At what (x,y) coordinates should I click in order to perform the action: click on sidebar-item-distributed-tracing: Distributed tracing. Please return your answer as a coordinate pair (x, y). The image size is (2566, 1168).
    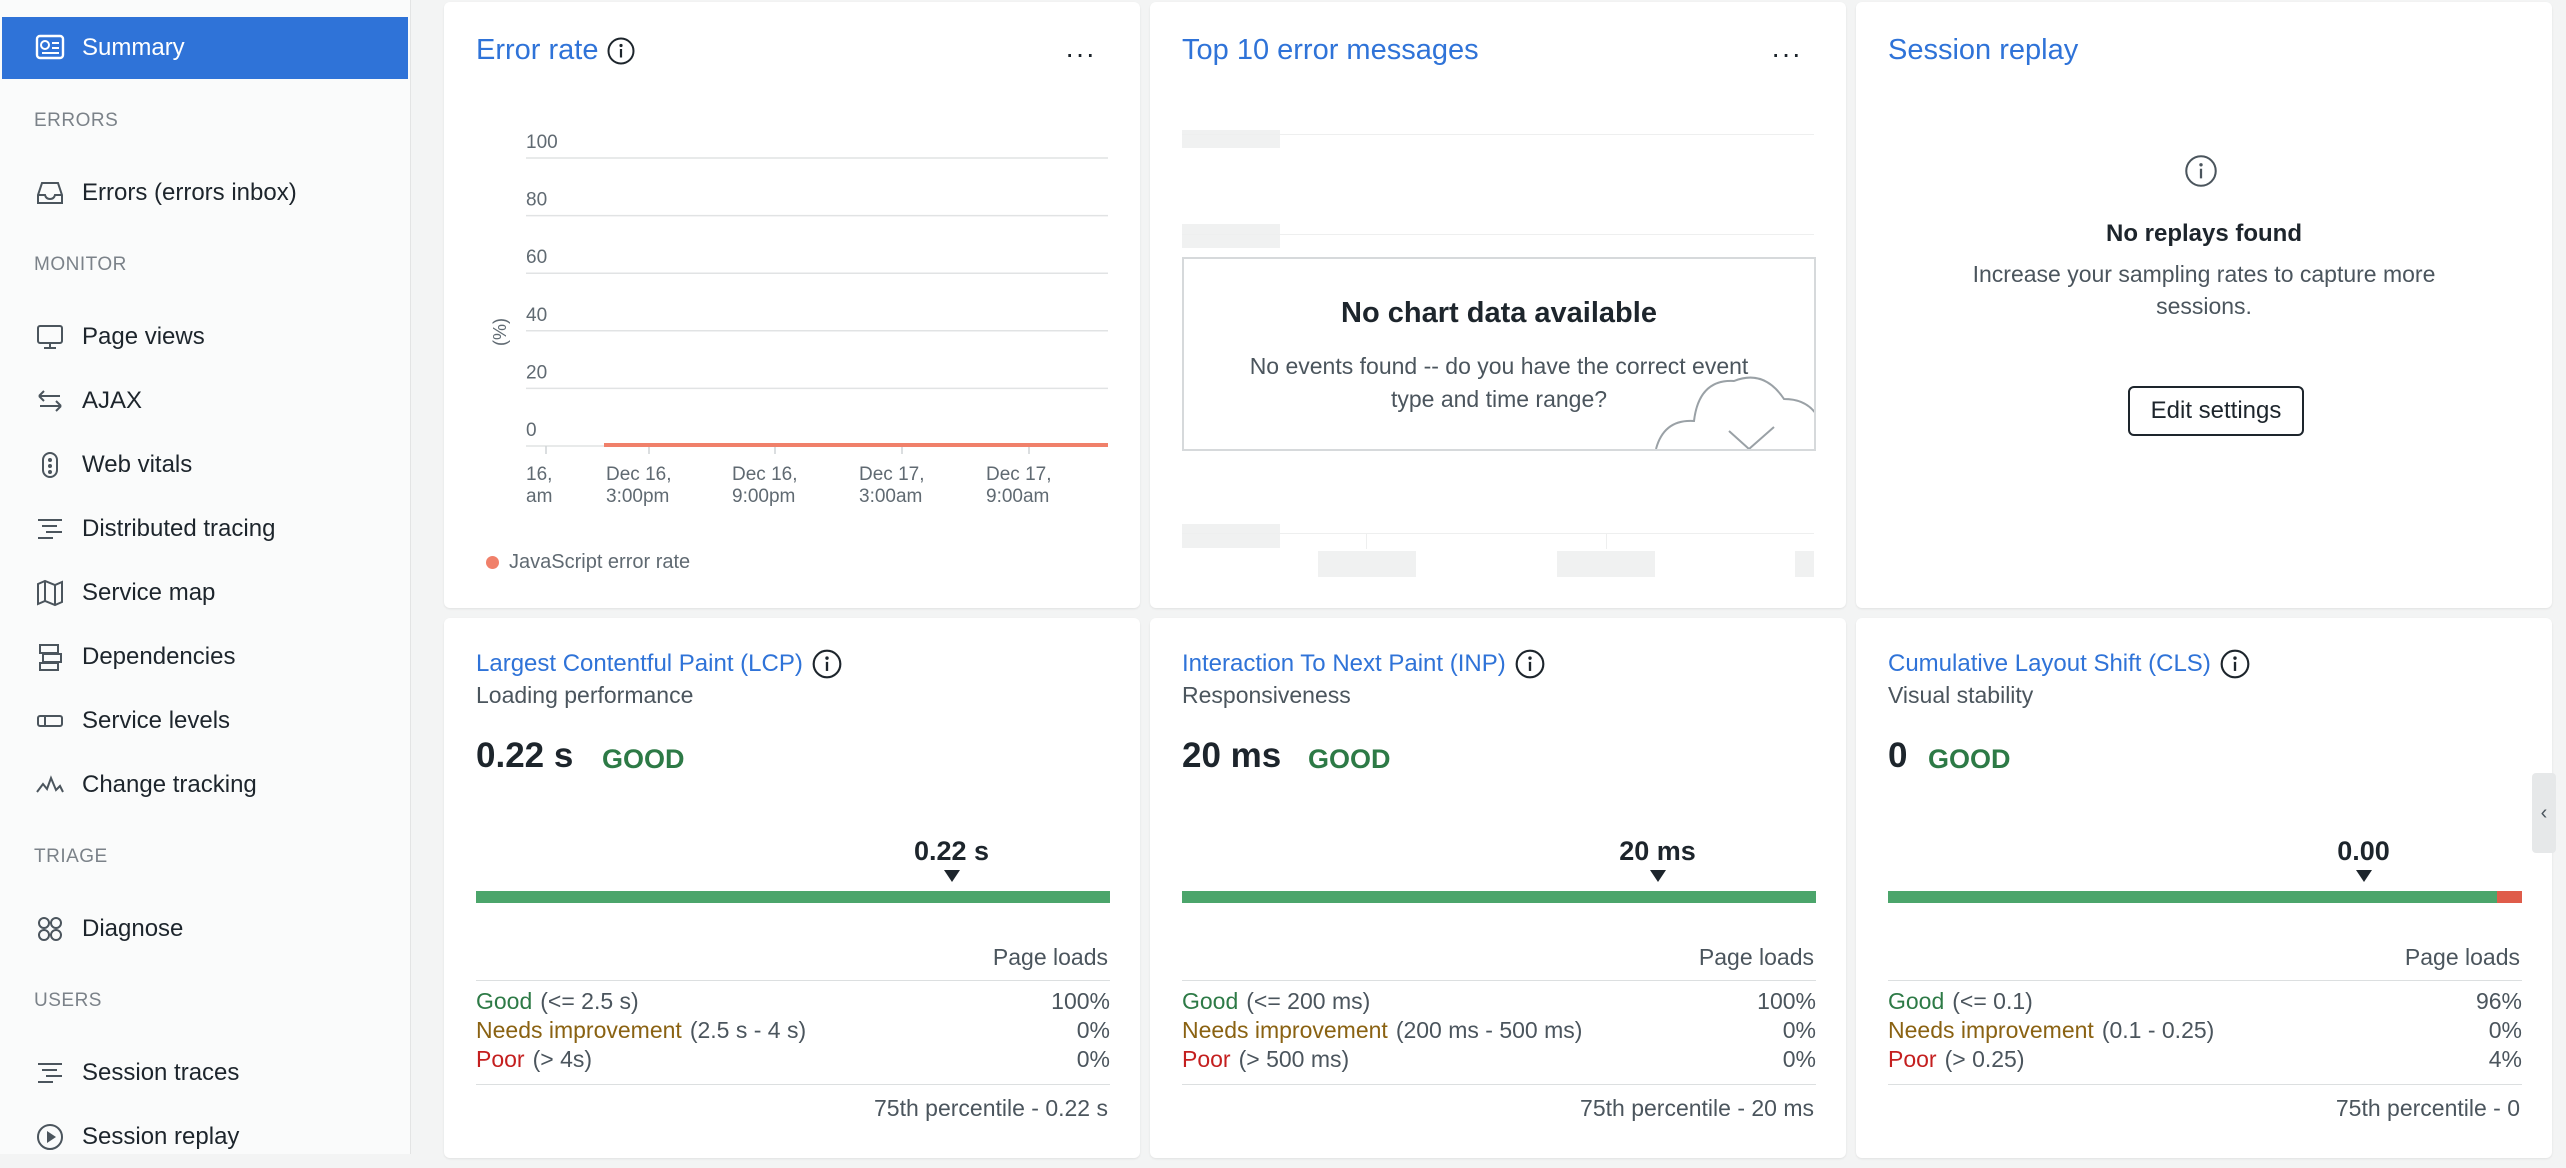
    Looking at the image, I should click on (205, 529).